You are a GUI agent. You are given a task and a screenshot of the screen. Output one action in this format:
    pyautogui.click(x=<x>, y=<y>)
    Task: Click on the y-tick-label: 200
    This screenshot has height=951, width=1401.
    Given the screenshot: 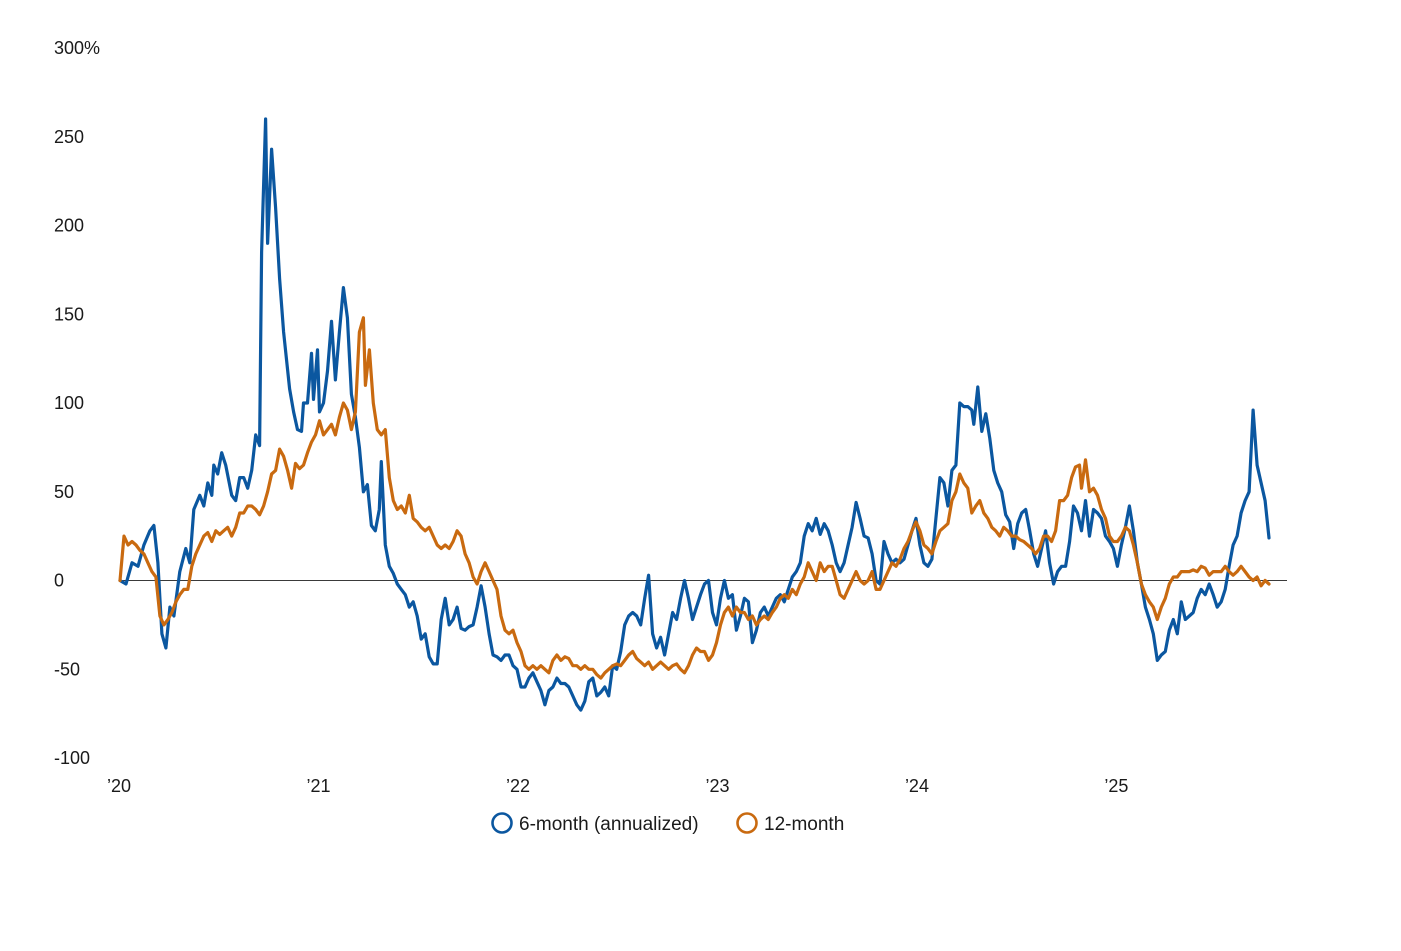 What is the action you would take?
    pyautogui.click(x=69, y=226)
    